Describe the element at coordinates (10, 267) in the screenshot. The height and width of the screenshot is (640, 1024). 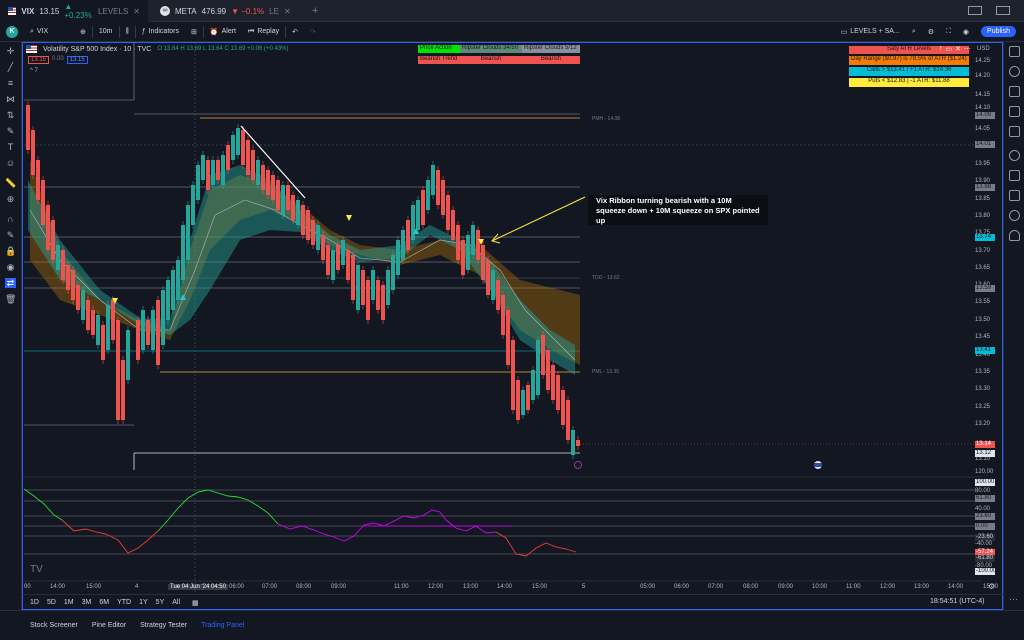
I see `eye-icon: ◉` at that location.